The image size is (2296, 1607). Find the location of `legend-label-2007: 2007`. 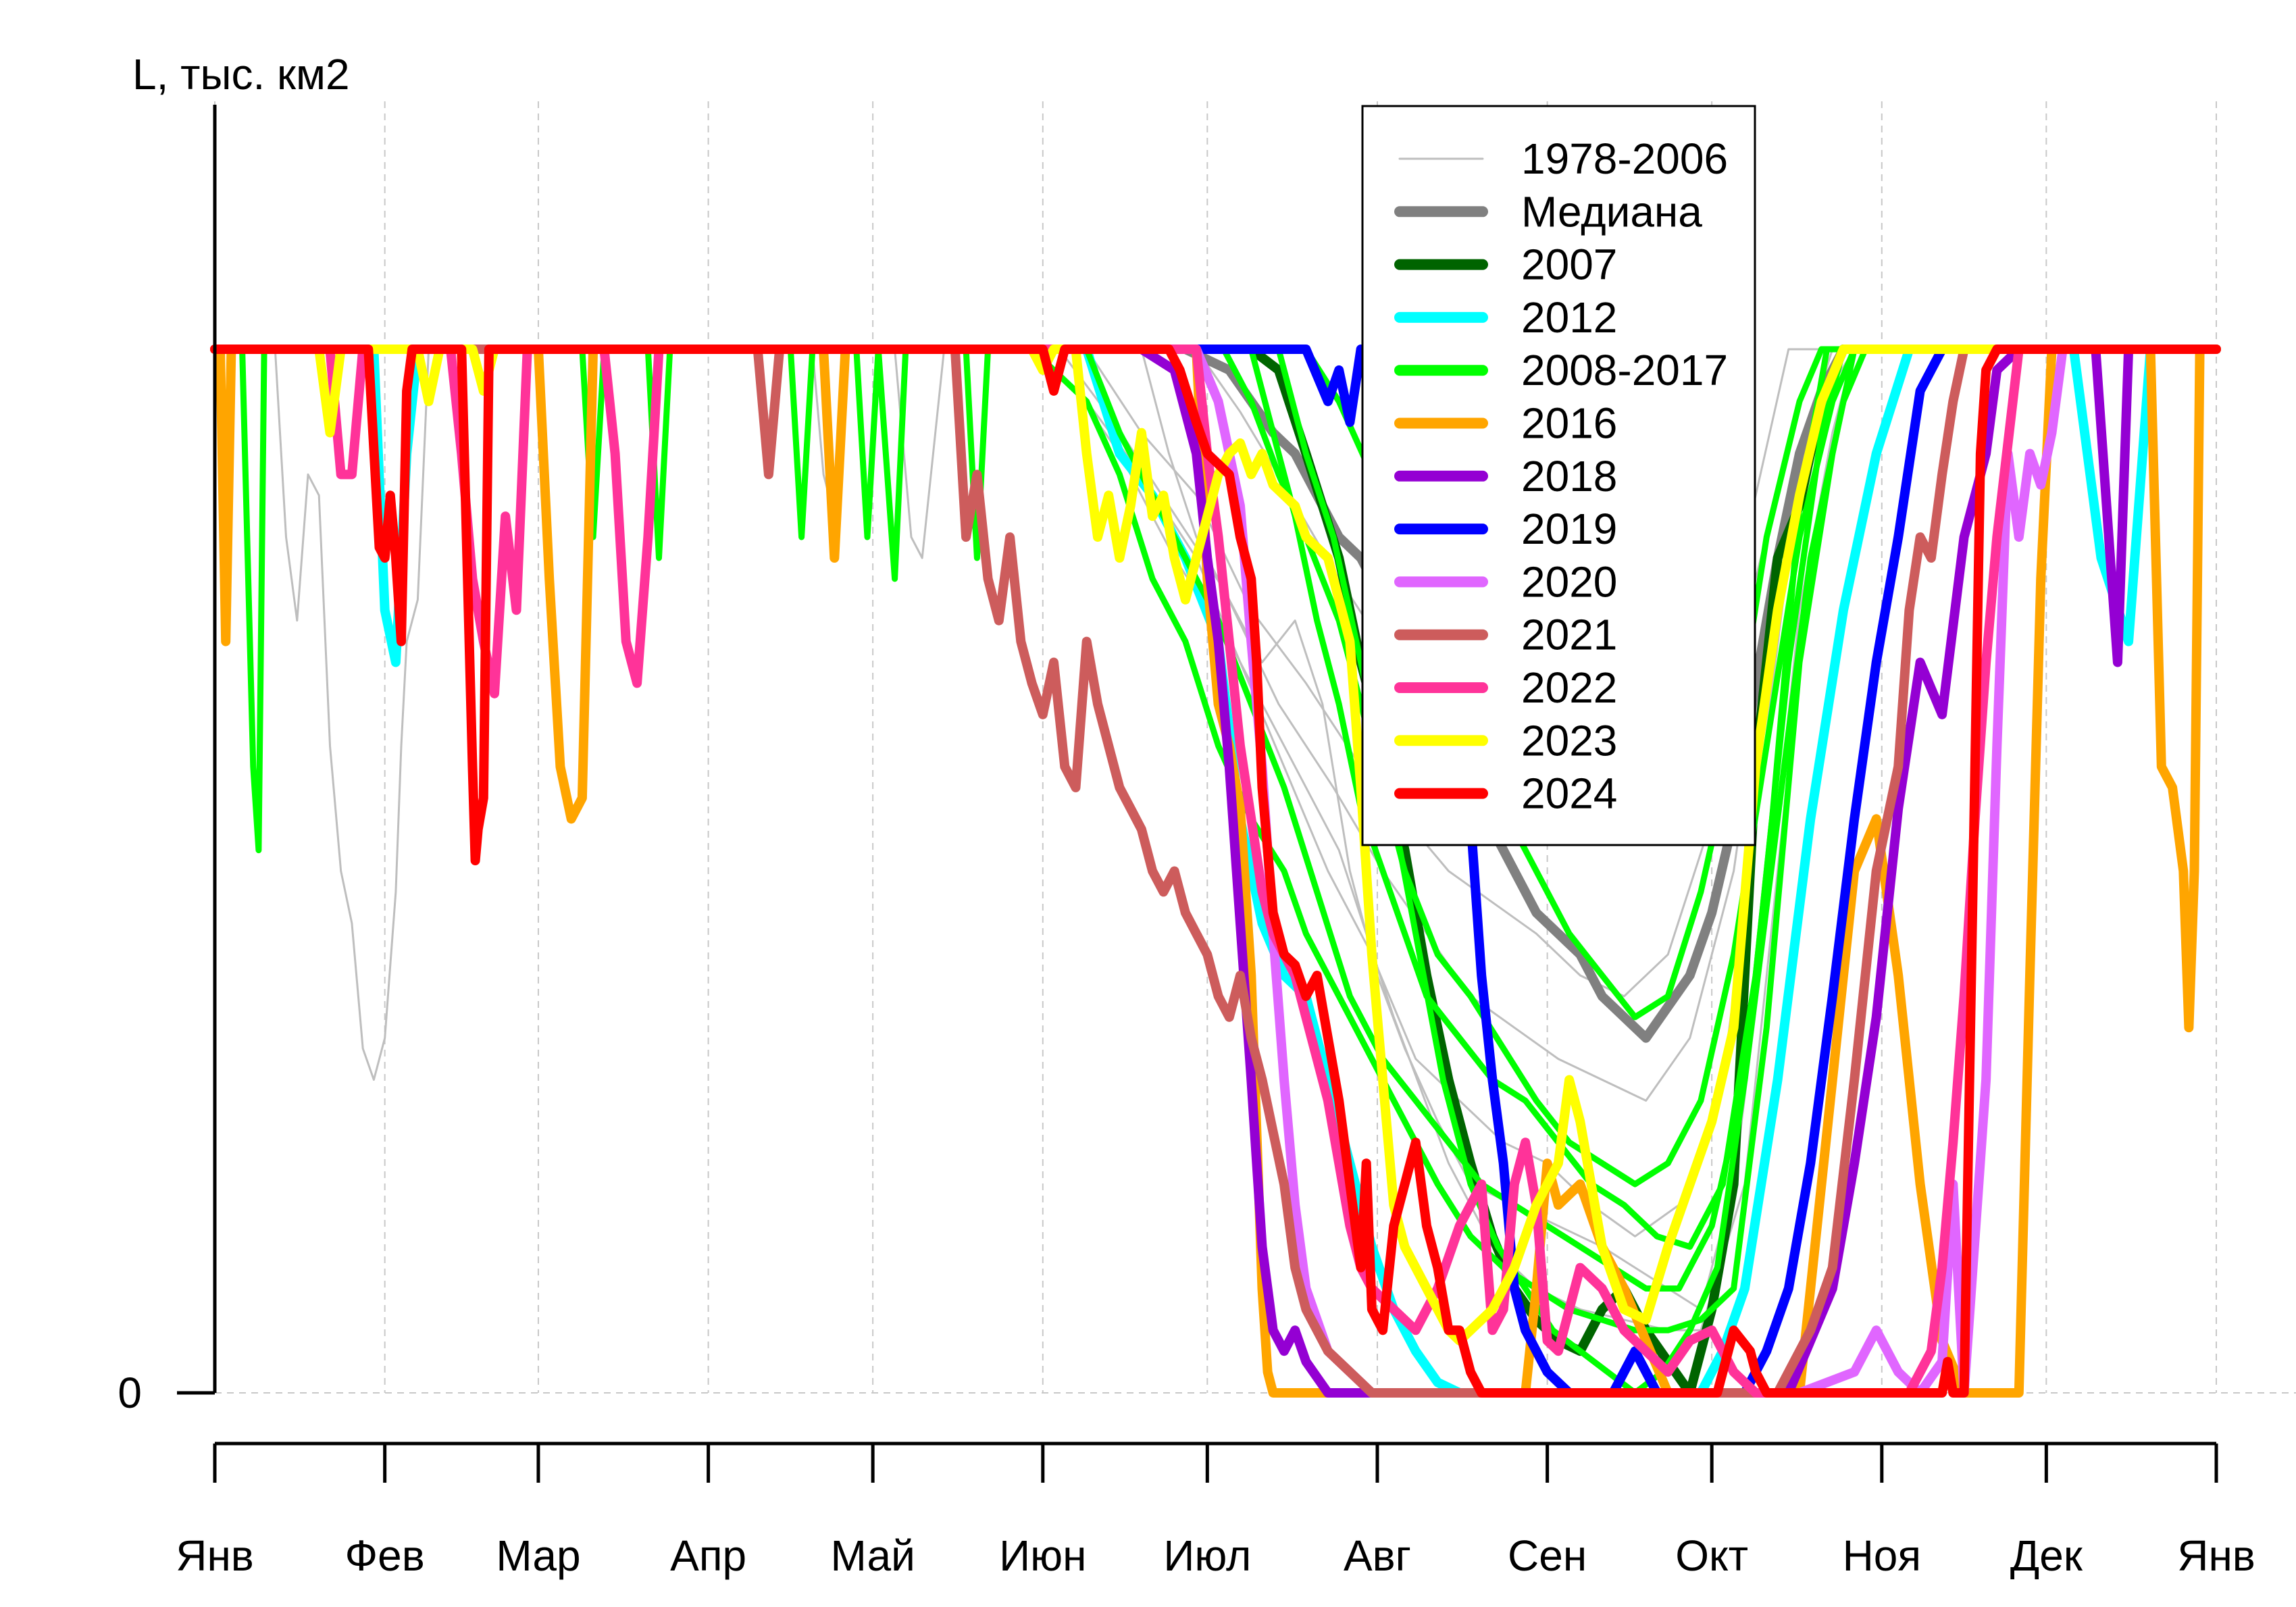

legend-label-2007: 2007 is located at coordinates (1569, 264).